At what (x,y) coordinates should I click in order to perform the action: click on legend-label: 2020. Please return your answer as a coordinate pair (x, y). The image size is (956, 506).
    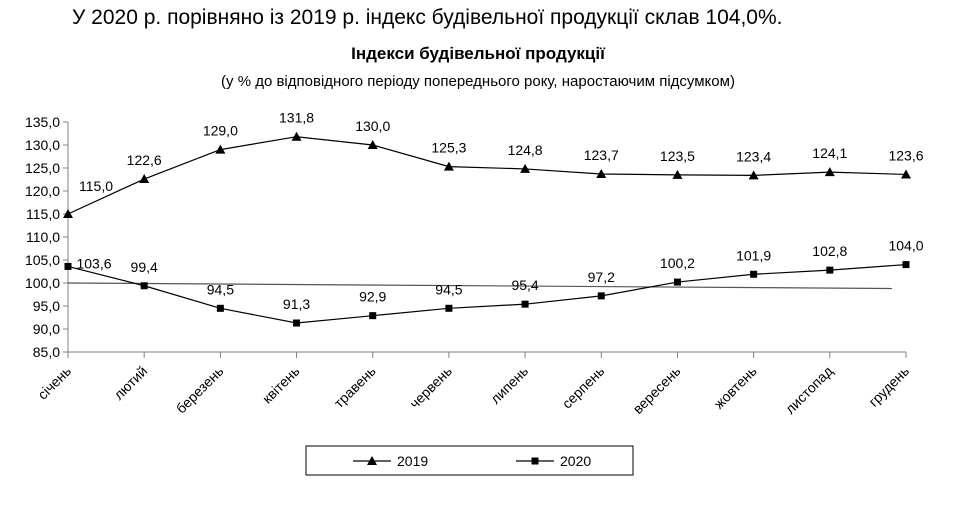
    Looking at the image, I should click on (575, 461).